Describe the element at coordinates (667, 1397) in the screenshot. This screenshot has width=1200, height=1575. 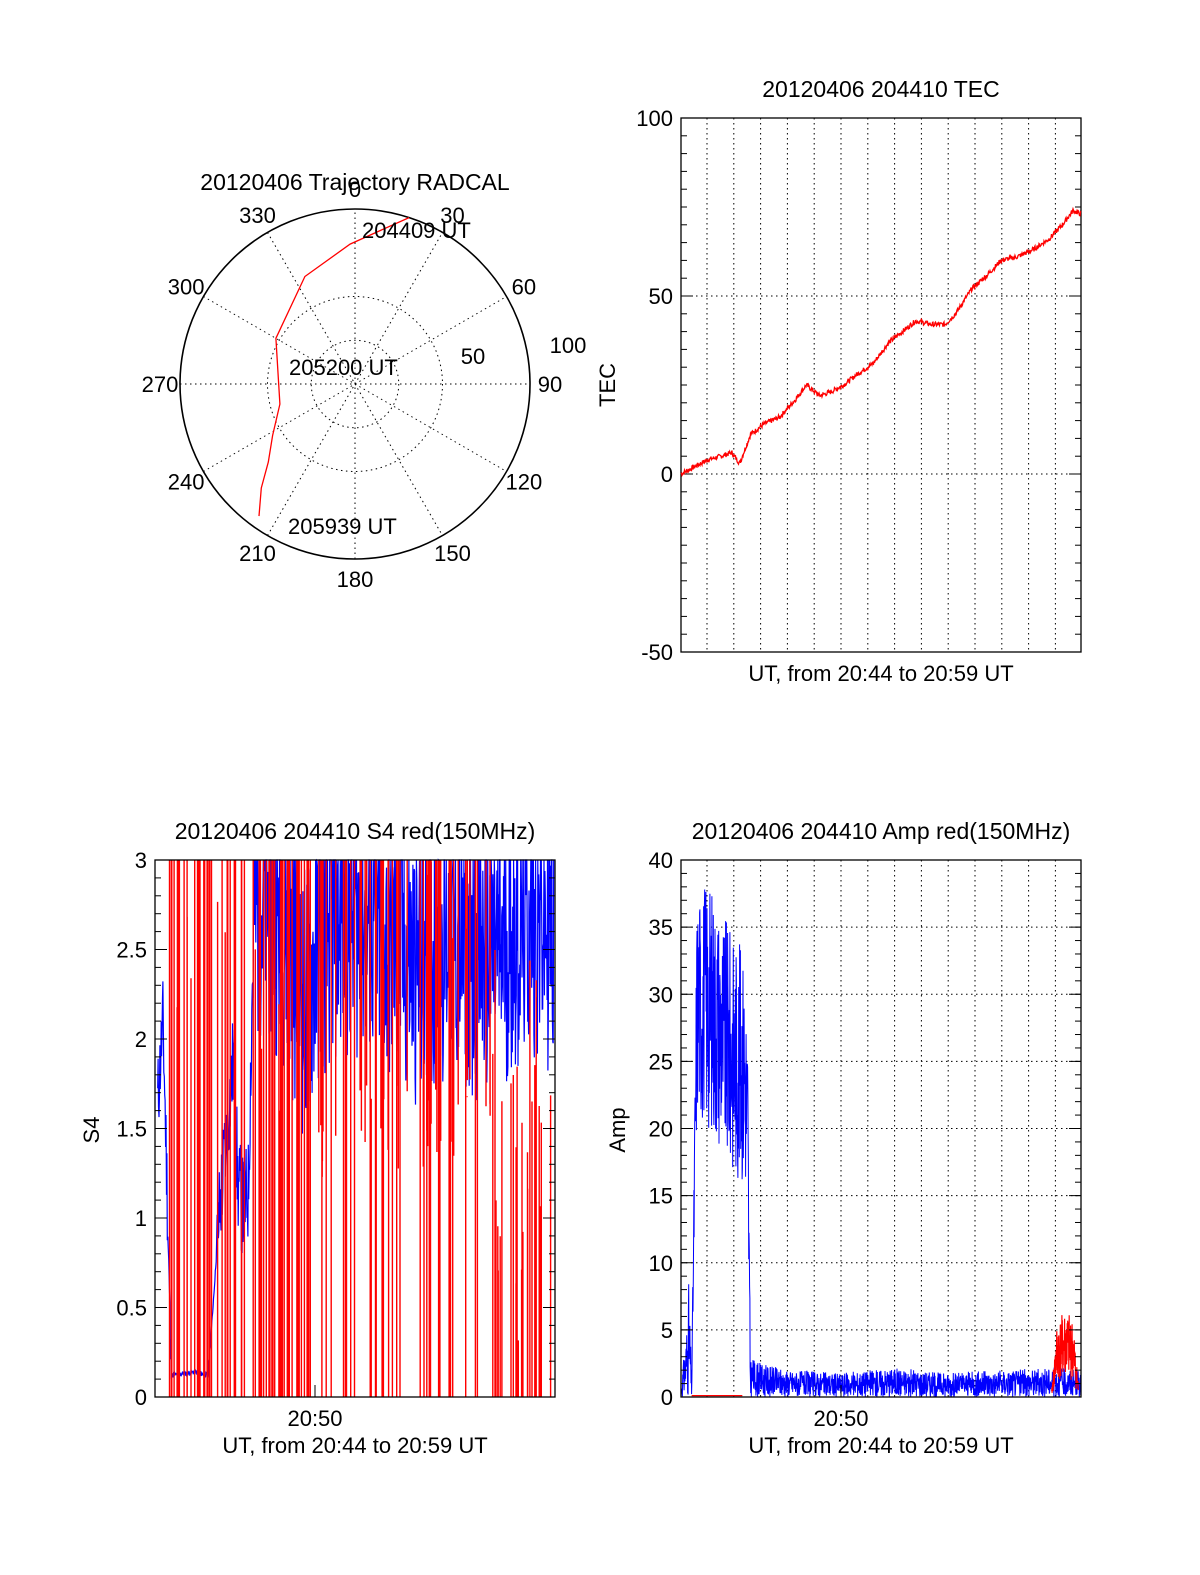
I see `amp-y-tick-label: 0` at that location.